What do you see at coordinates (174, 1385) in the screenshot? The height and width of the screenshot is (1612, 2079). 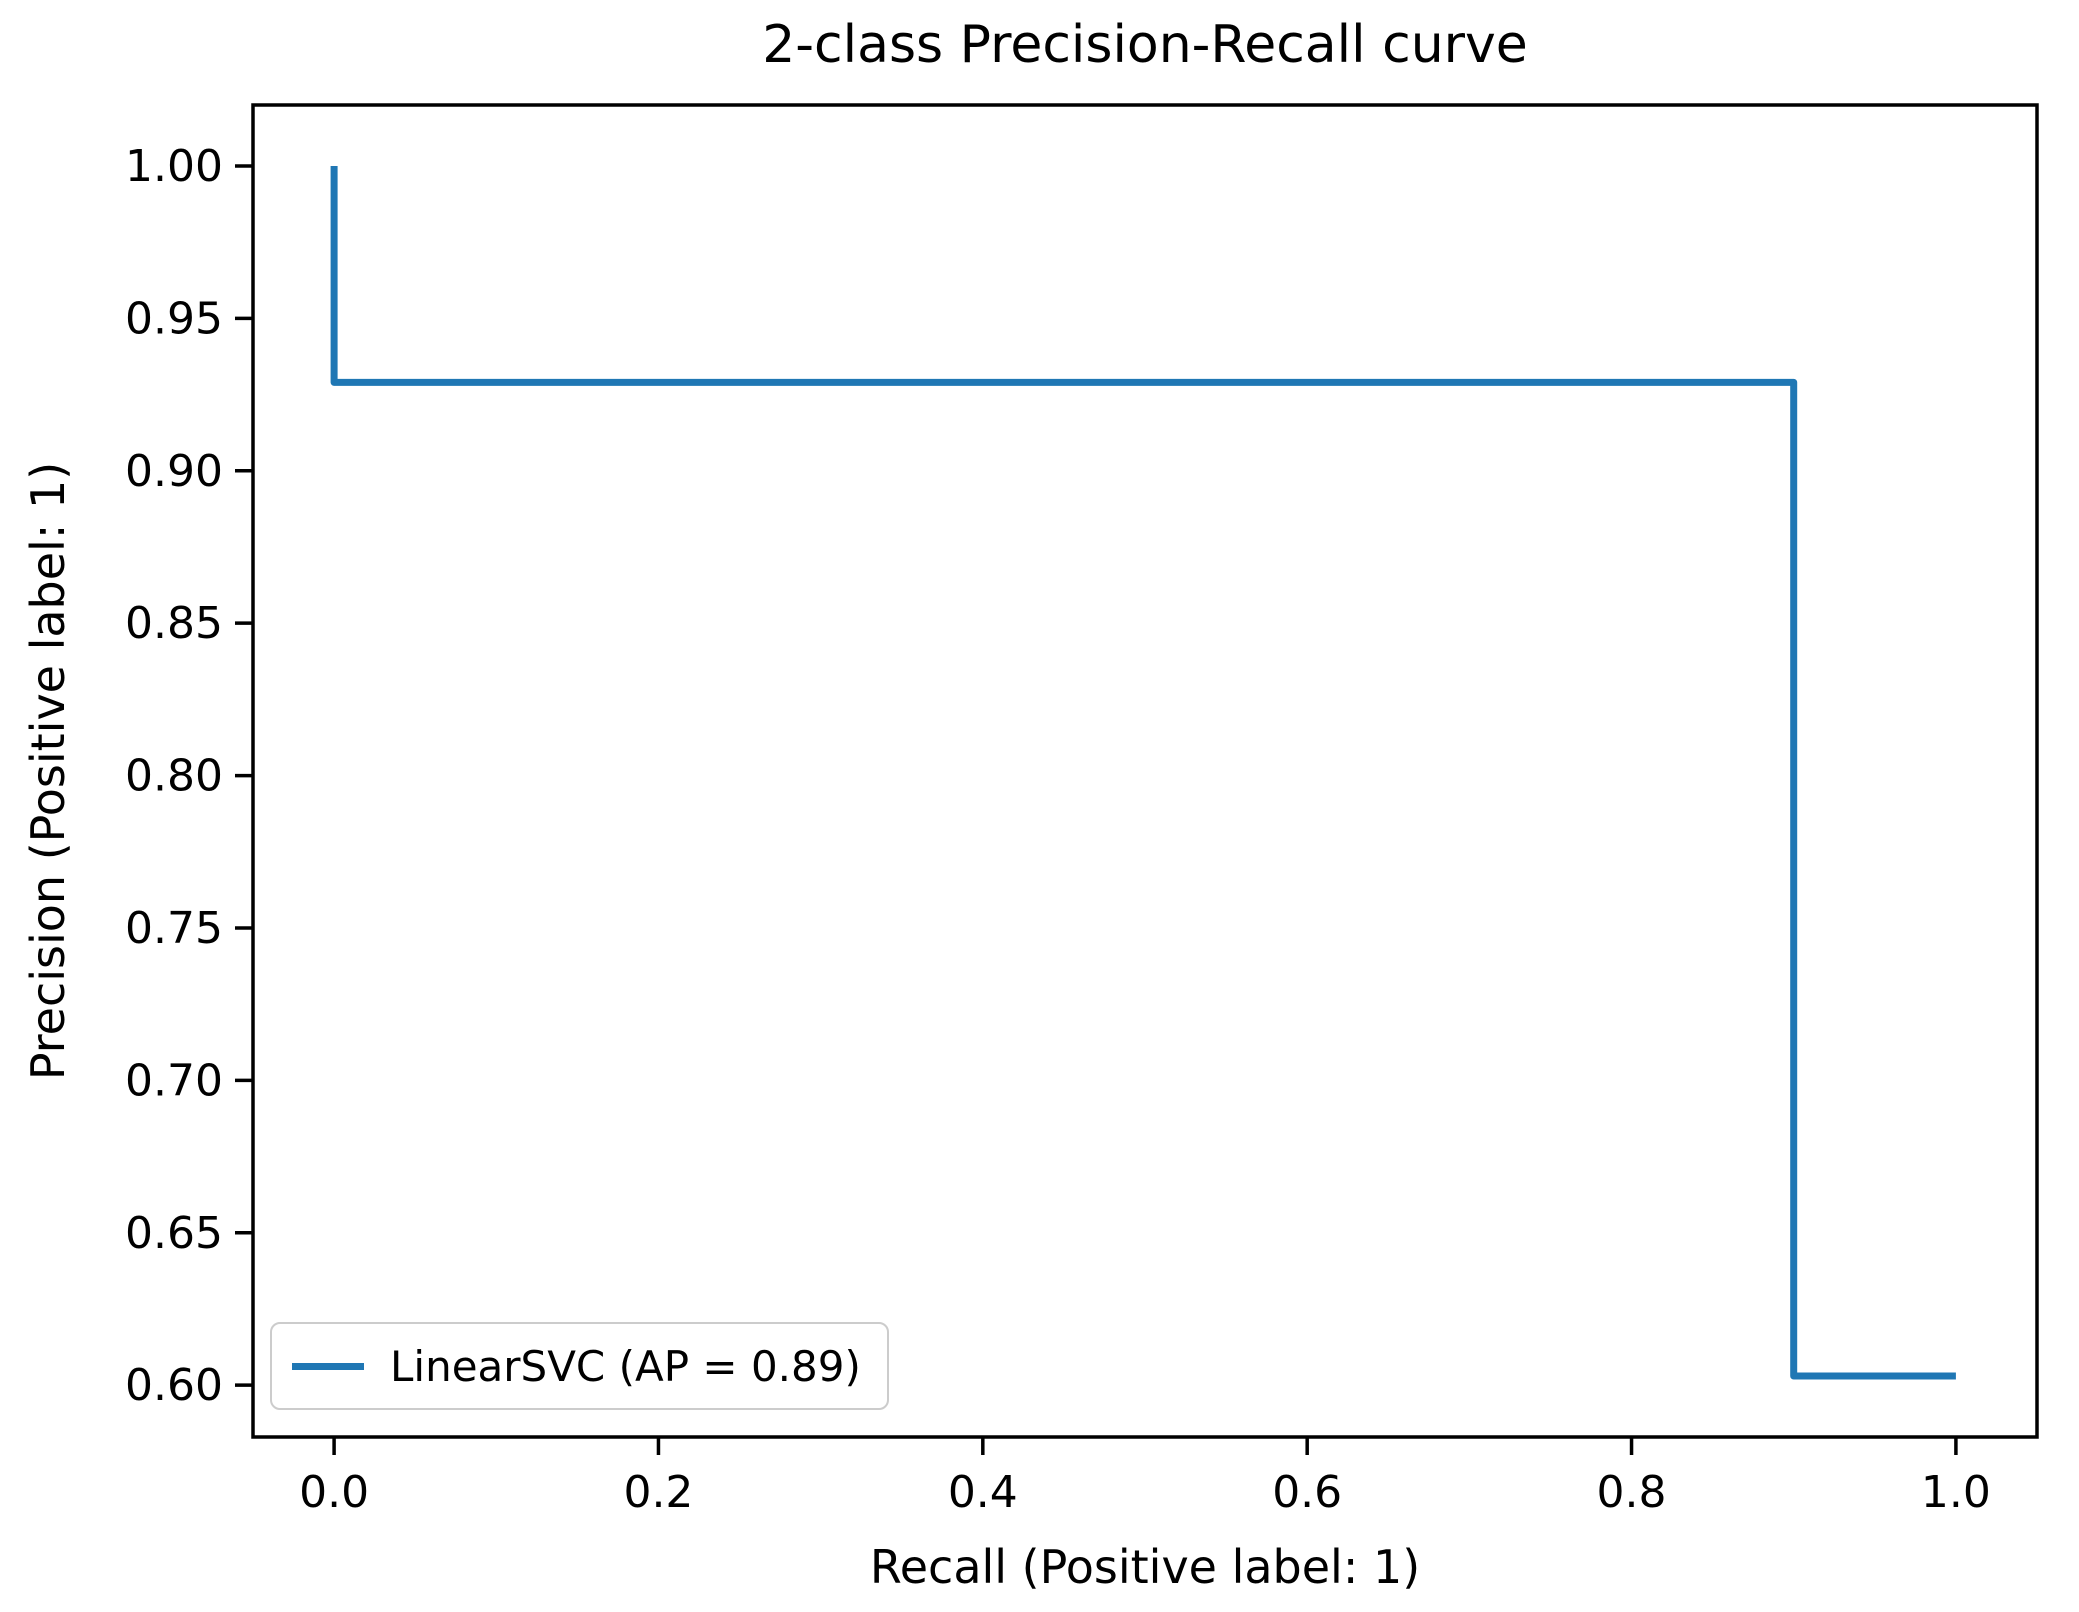 I see `y-tick-label: 0.60` at bounding box center [174, 1385].